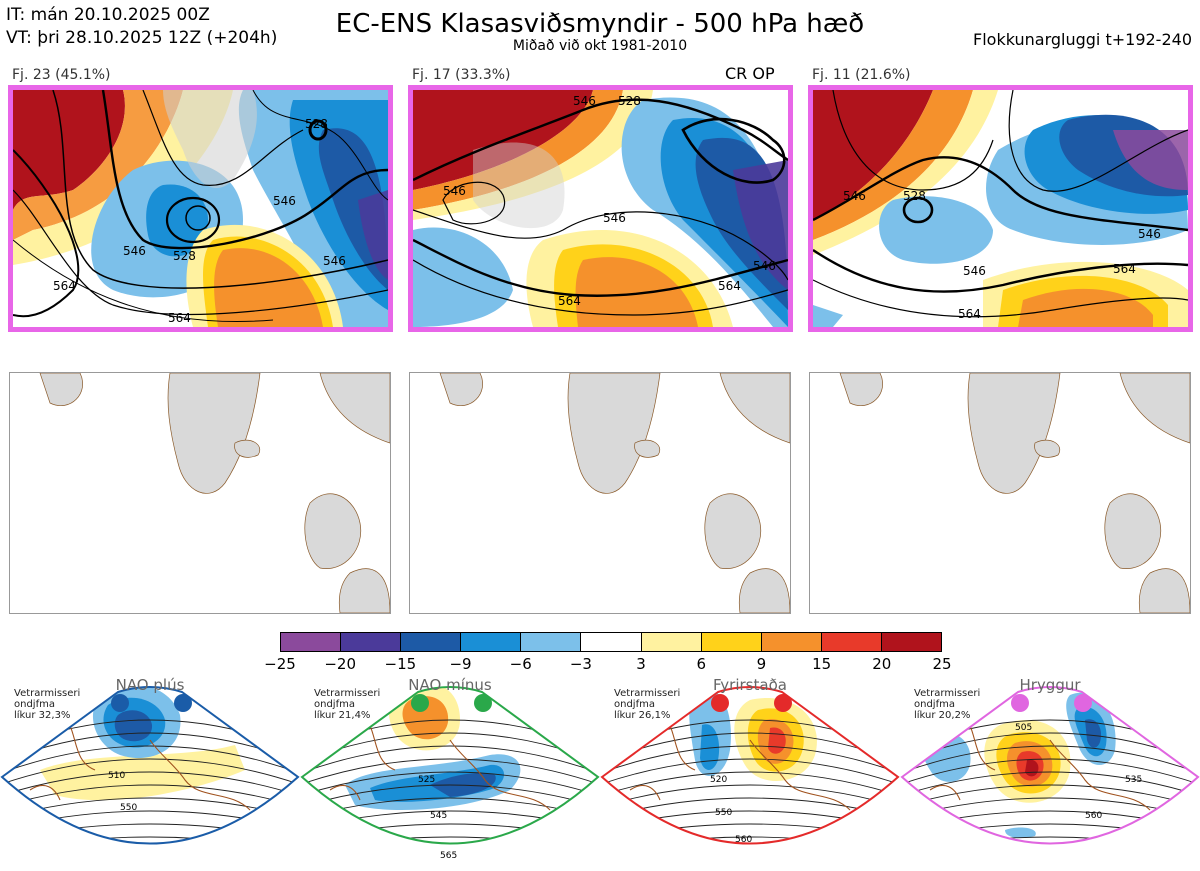 The height and width of the screenshot is (871, 1200). I want to click on anom-orange, so click(98, 165).